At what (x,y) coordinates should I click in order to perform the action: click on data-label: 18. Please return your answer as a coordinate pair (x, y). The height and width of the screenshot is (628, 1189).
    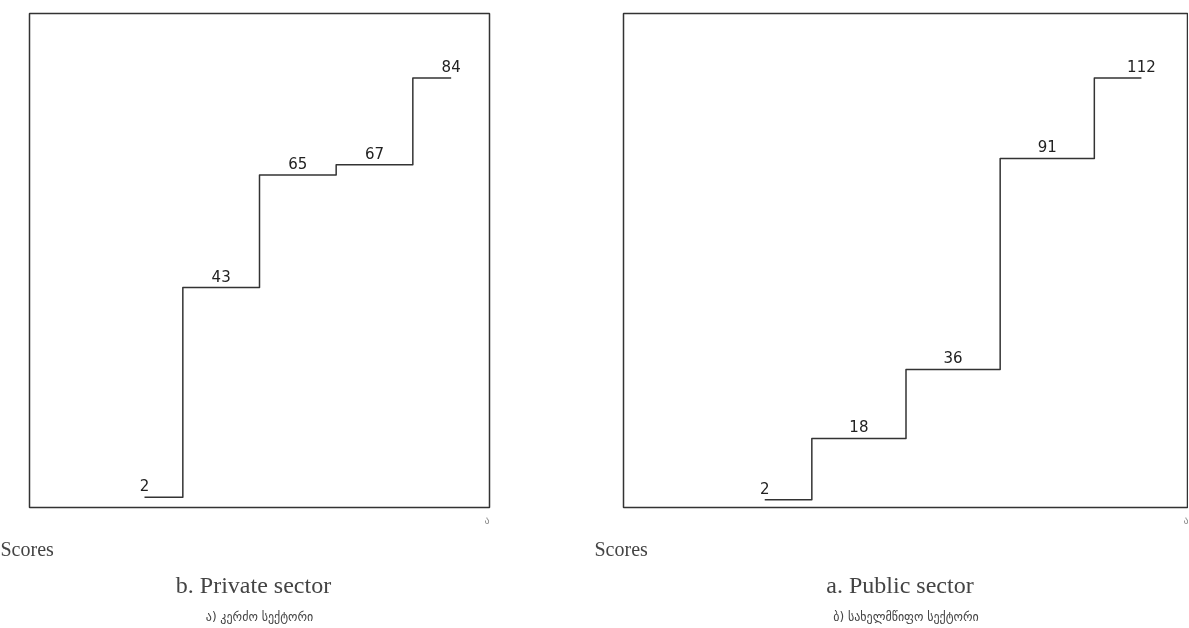
    Looking at the image, I should click on (859, 427).